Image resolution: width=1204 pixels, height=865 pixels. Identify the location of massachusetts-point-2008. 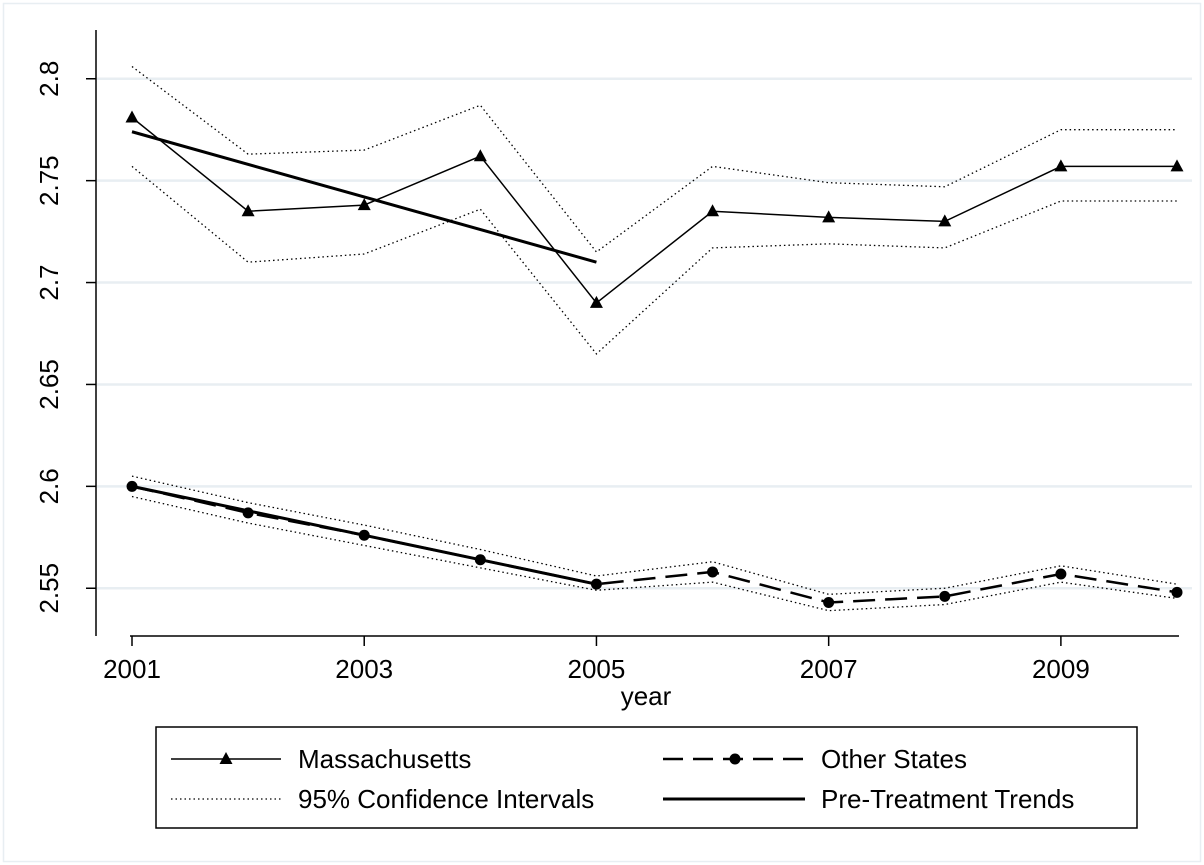
(945, 220).